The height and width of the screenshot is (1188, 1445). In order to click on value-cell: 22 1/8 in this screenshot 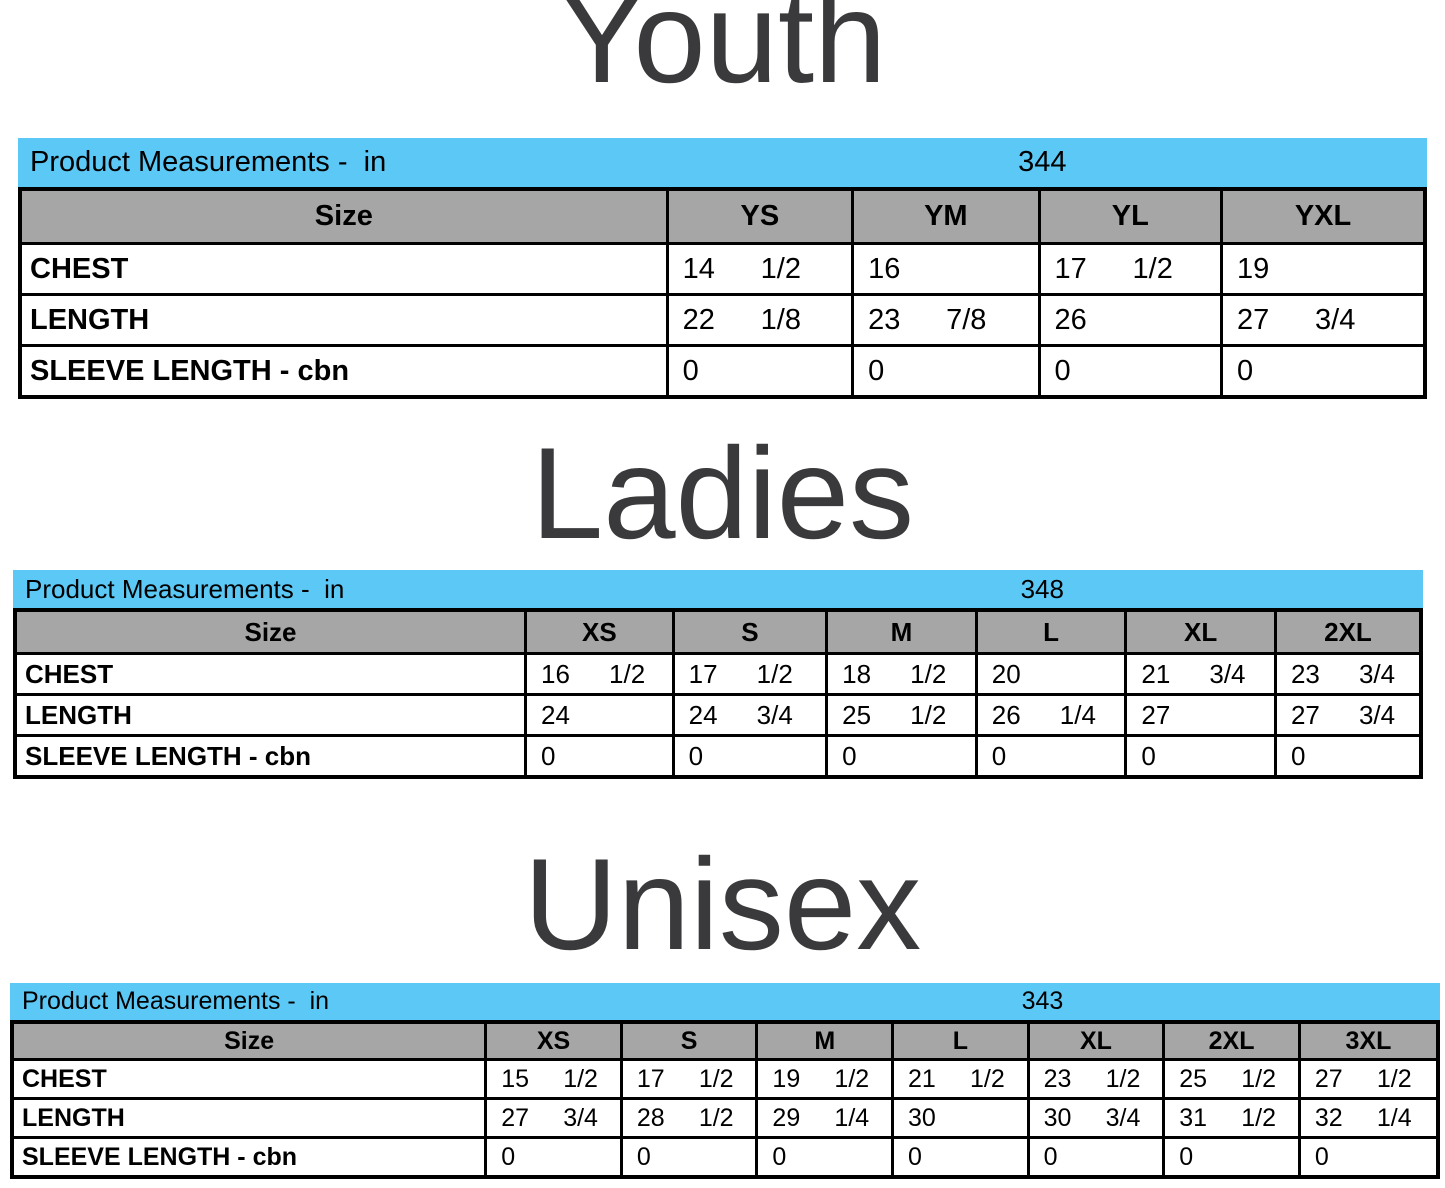, I will do `click(760, 320)`.